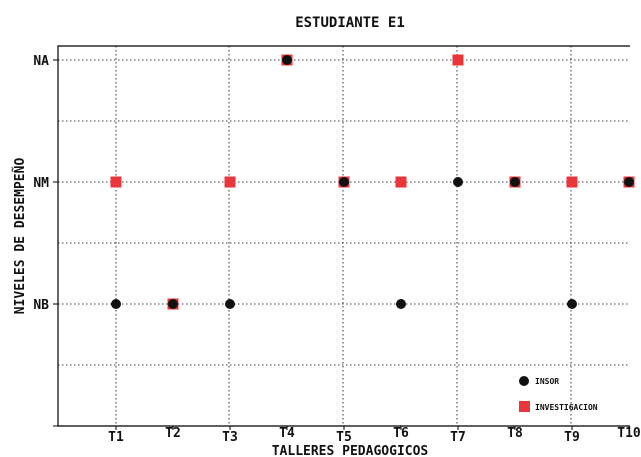 The image size is (641, 457). Describe the element at coordinates (287, 433) in the screenshot. I see `x-tick-label-t4: T4` at that location.